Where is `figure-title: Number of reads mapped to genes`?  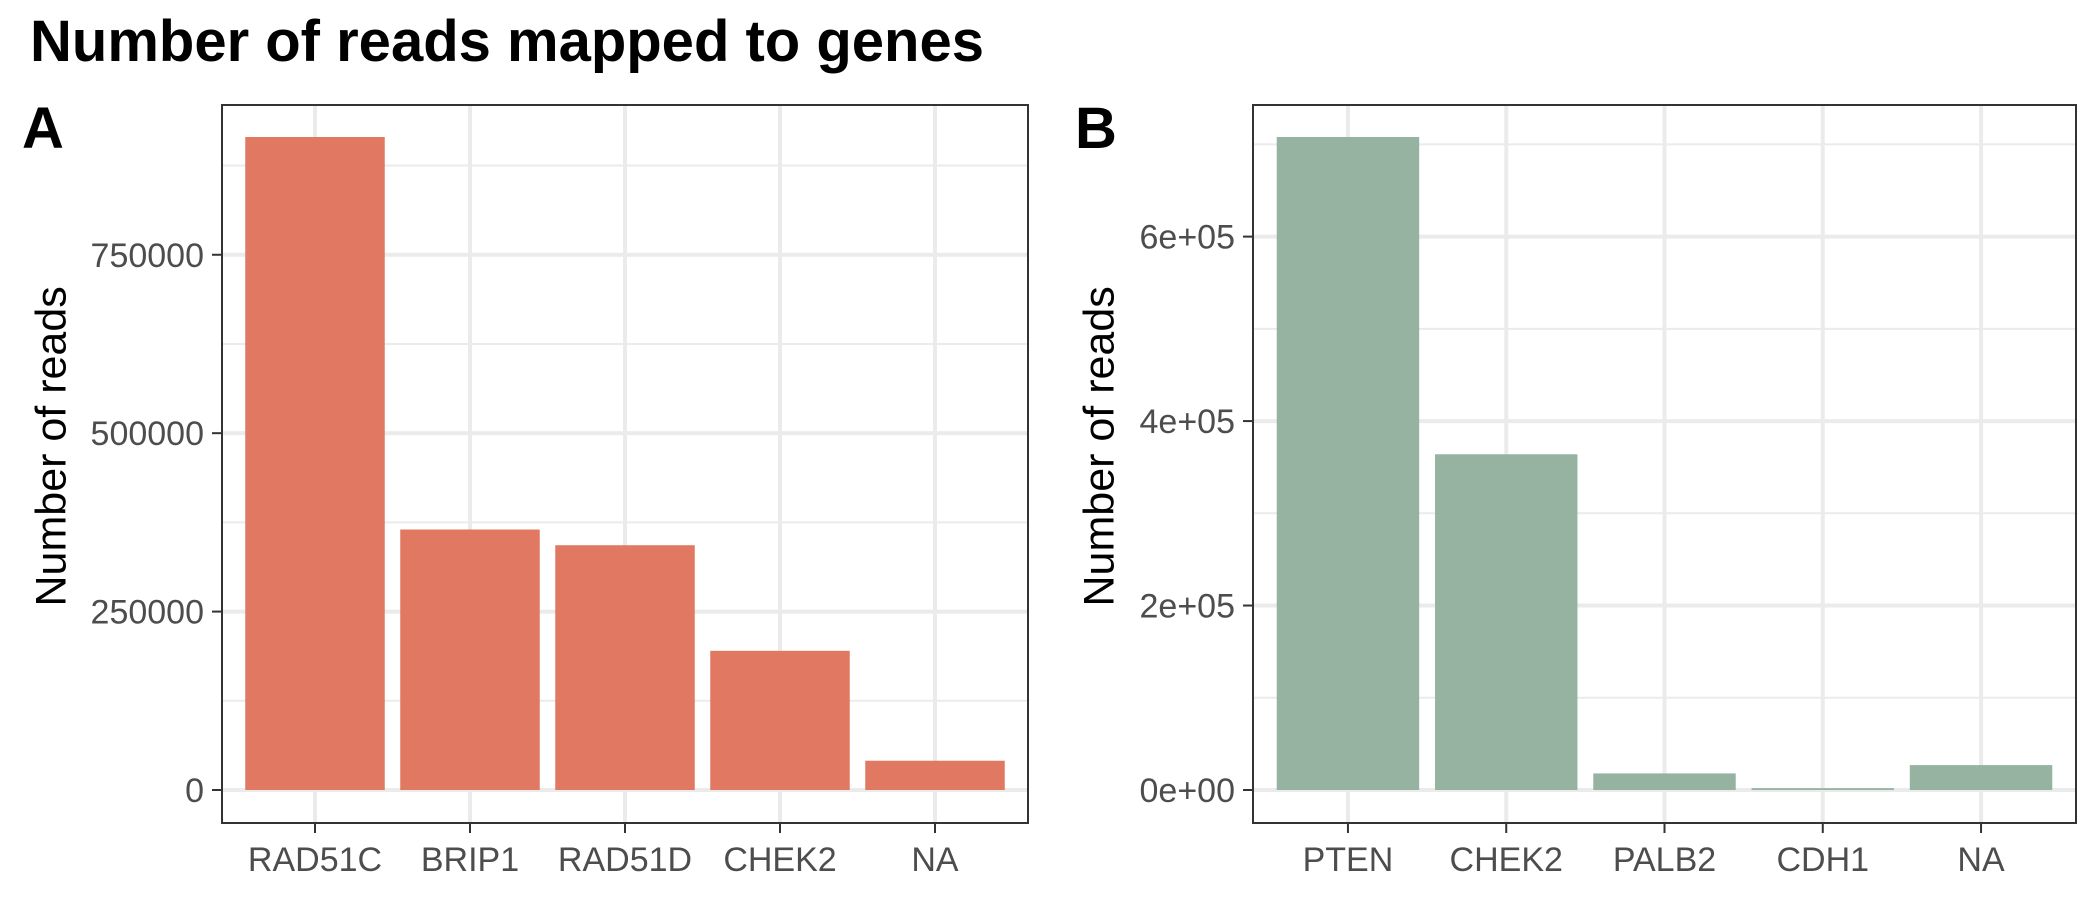
figure-title: Number of reads mapped to genes is located at coordinates (507, 41).